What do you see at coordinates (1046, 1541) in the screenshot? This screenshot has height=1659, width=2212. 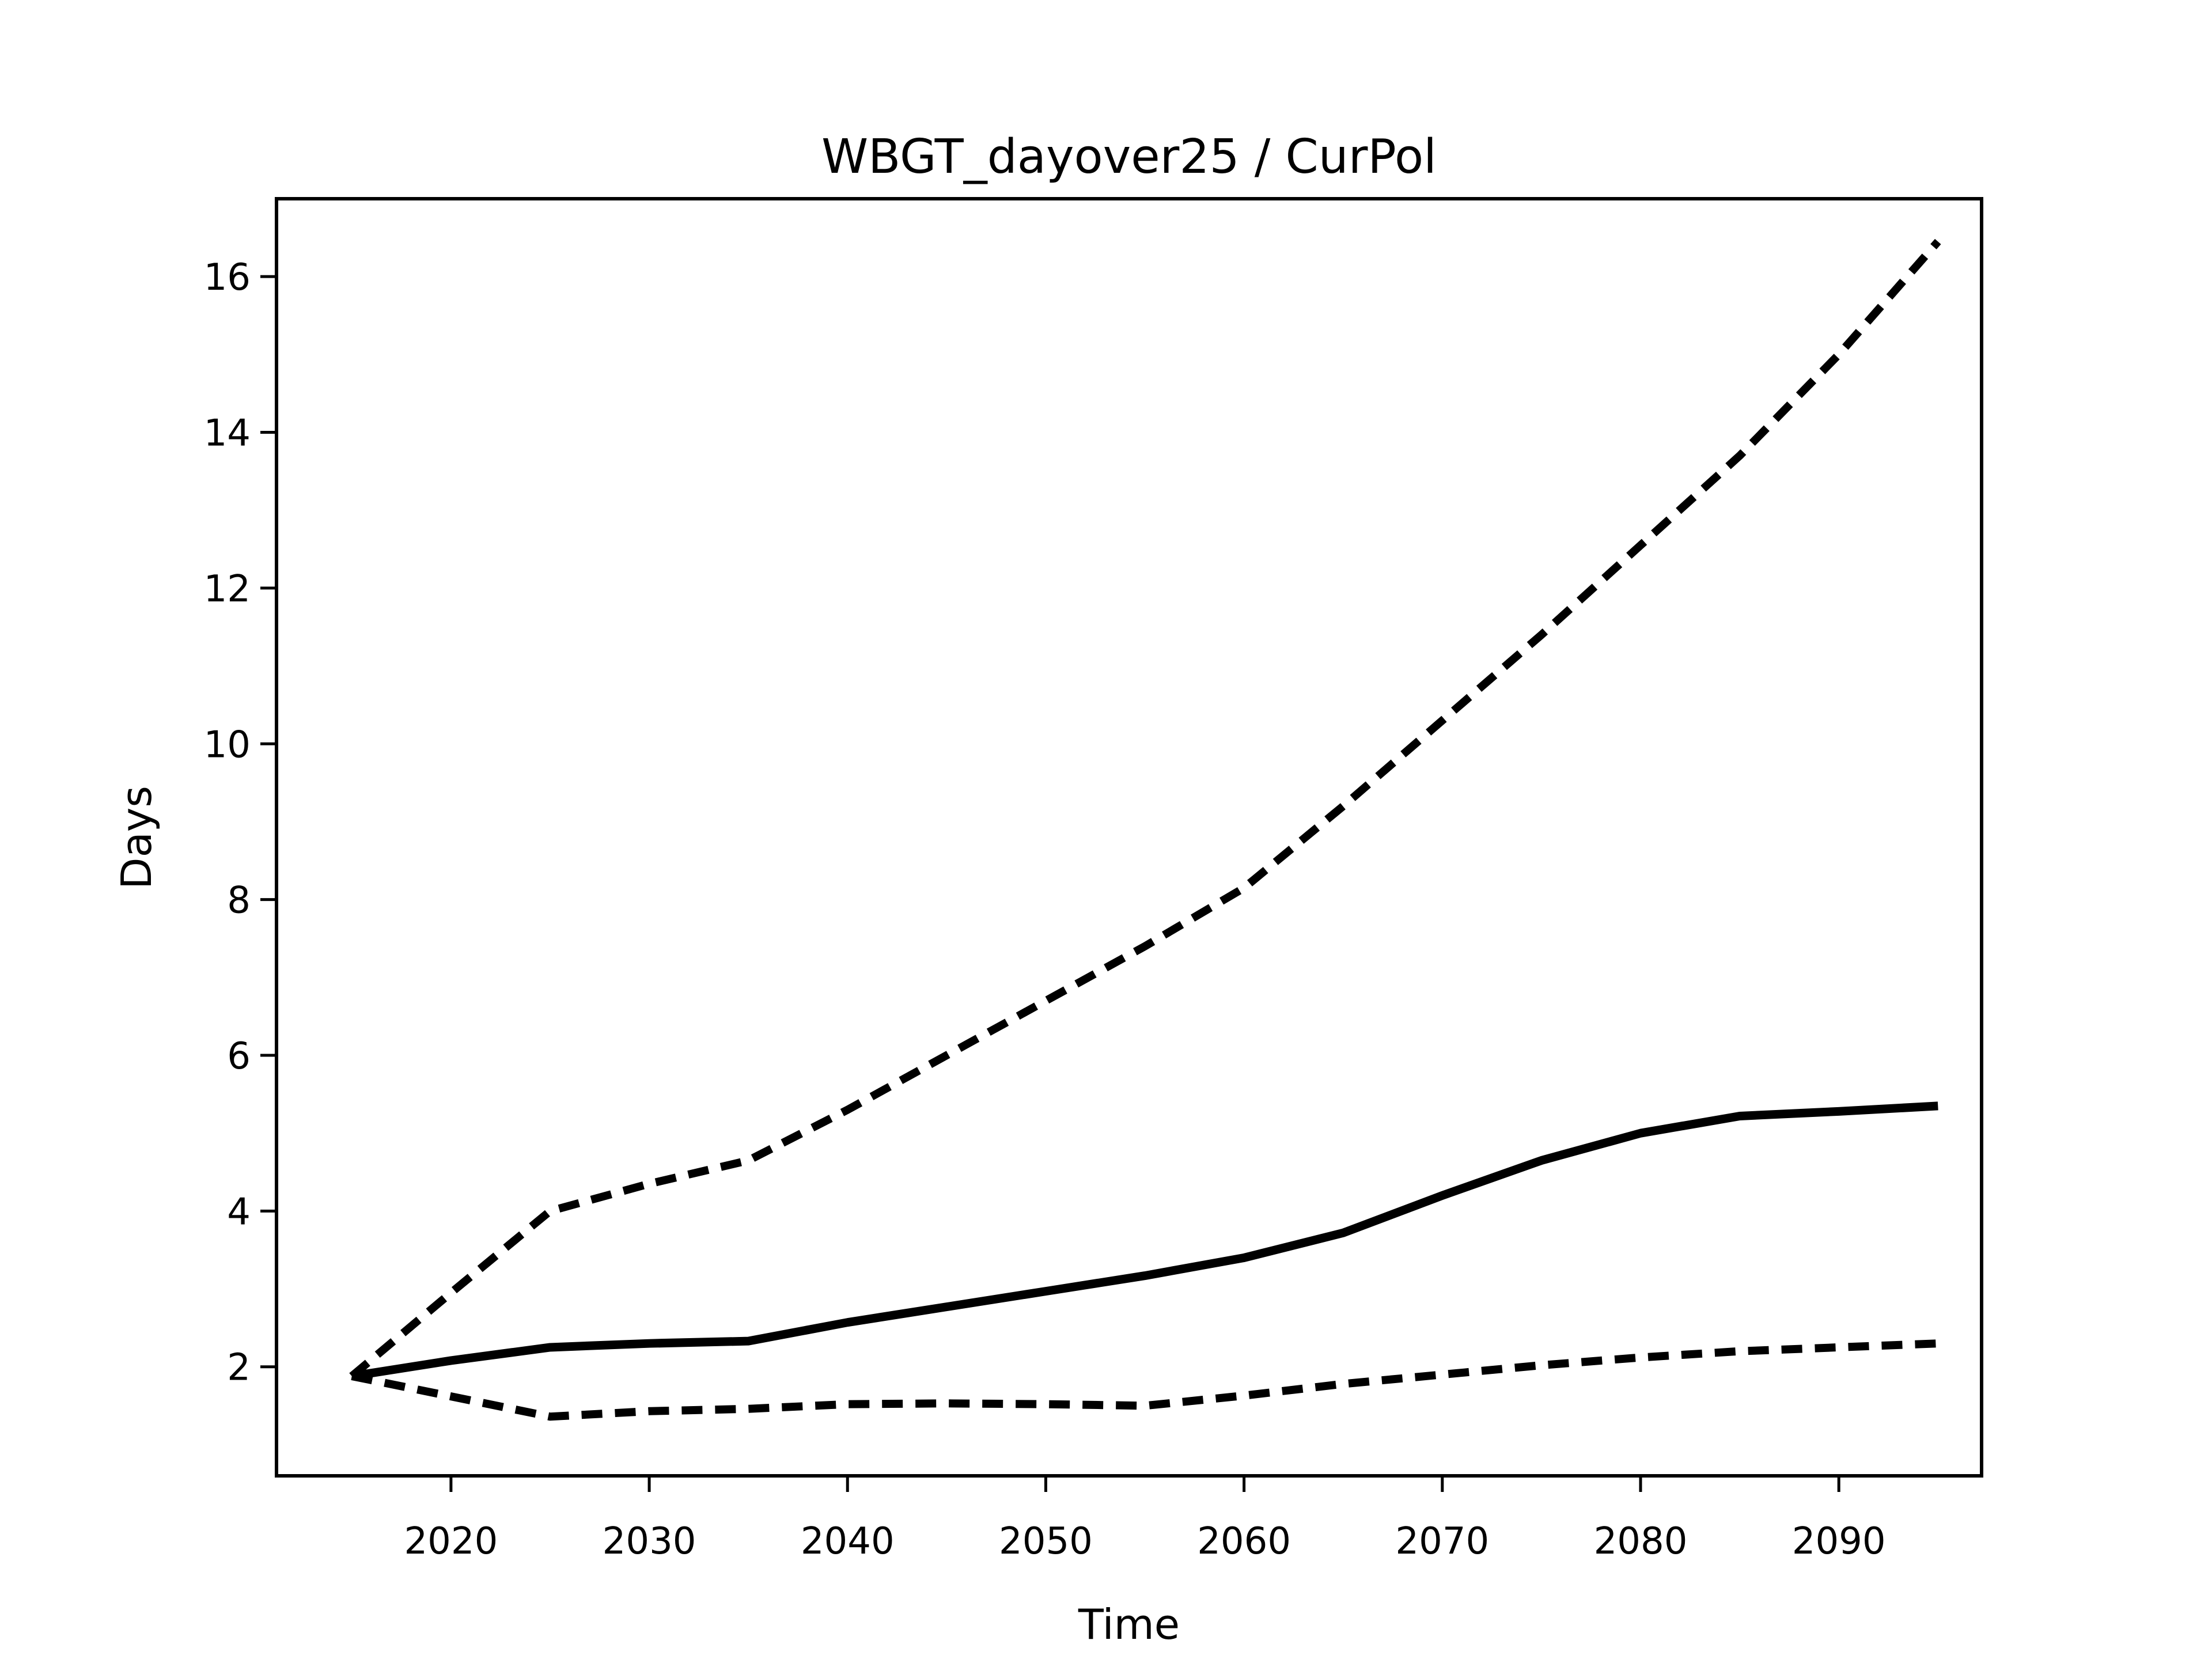 I see `x-tick-label: 2050` at bounding box center [1046, 1541].